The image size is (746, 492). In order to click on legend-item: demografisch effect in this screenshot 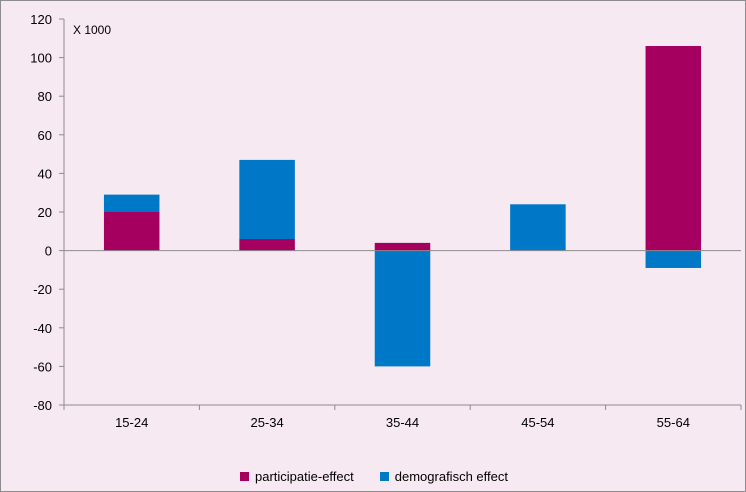, I will do `click(443, 476)`.